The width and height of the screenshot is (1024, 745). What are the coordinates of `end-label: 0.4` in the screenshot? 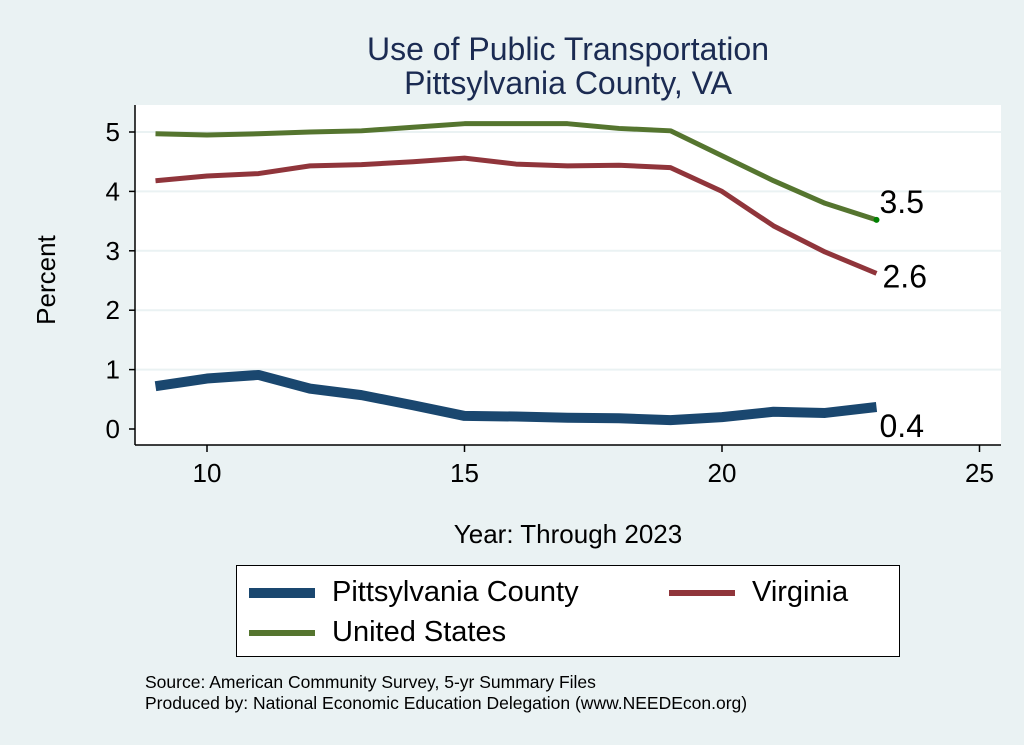 It's located at (902, 426).